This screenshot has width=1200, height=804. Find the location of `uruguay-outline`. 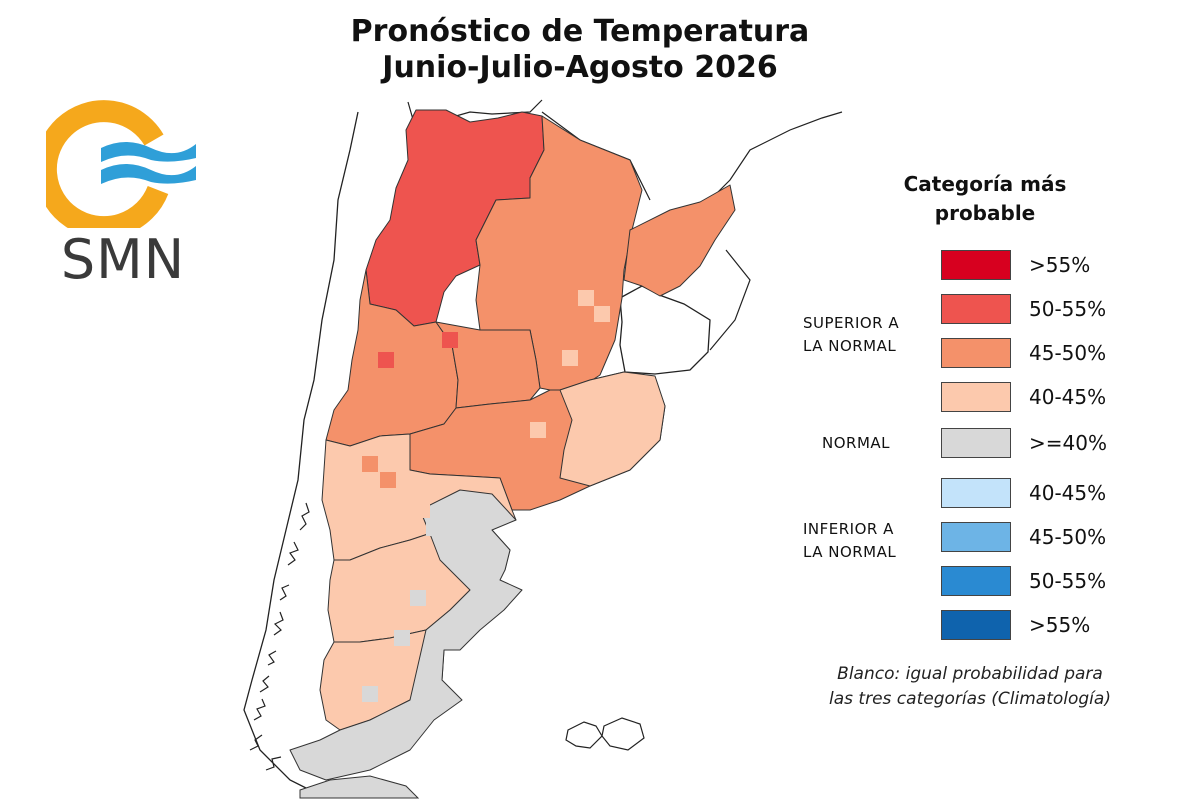

uruguay-outline is located at coordinates (665, 330).